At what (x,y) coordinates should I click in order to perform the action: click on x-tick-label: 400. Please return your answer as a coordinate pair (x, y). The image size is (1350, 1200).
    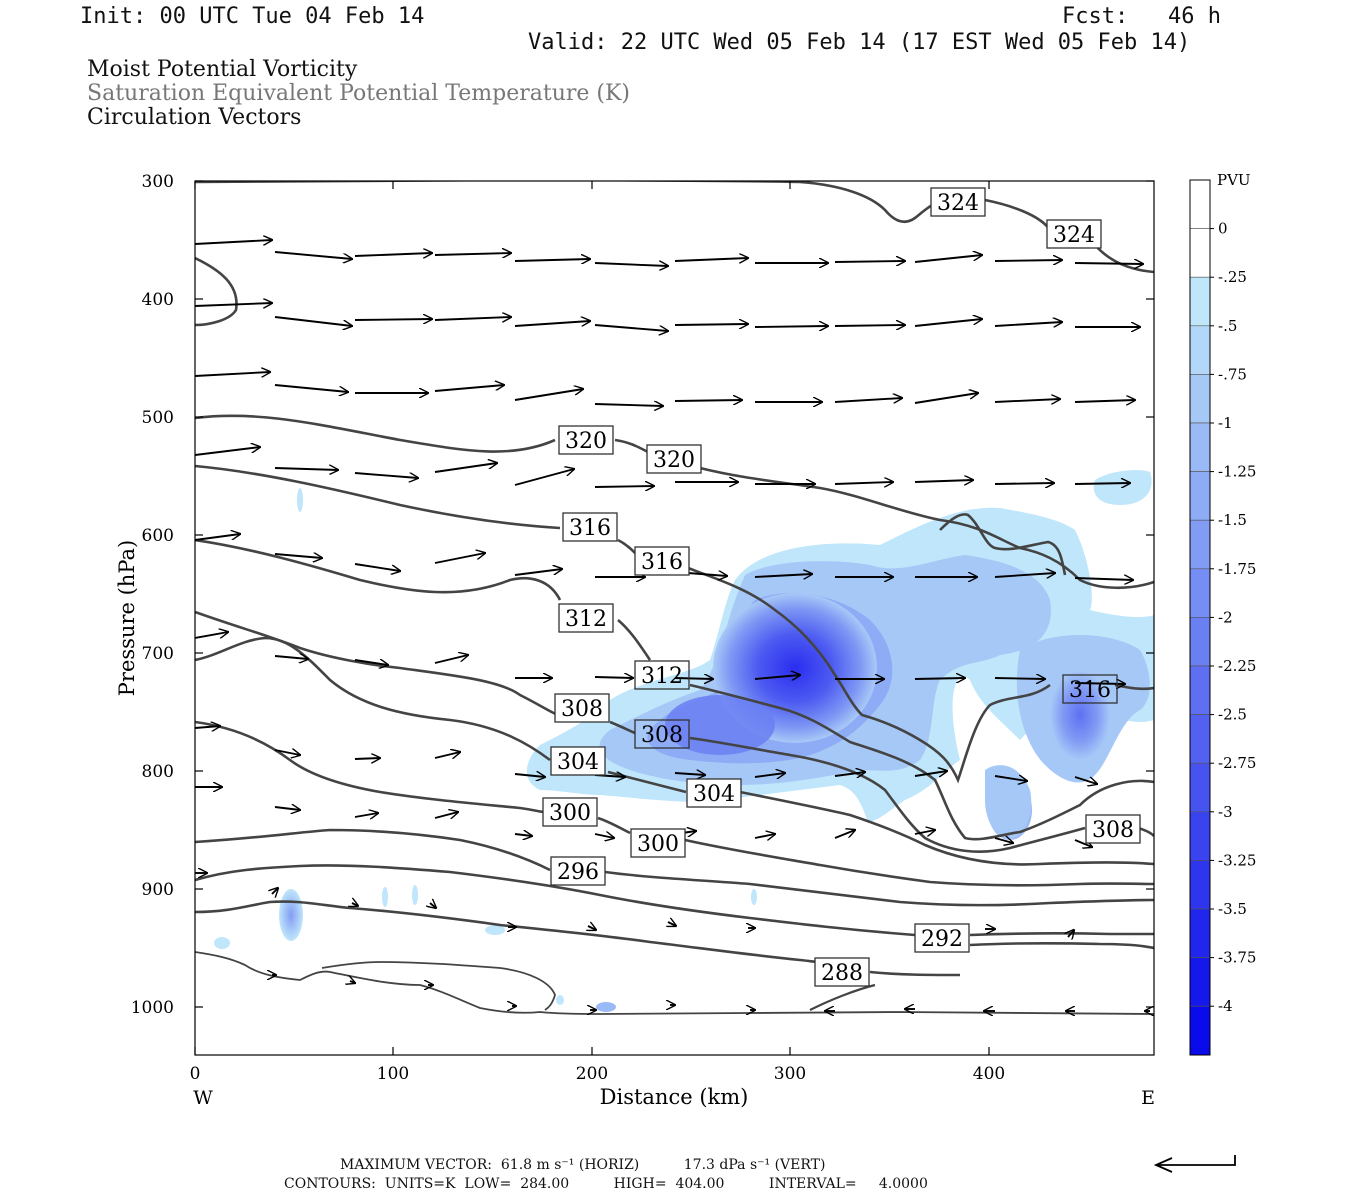
    Looking at the image, I should click on (989, 1074).